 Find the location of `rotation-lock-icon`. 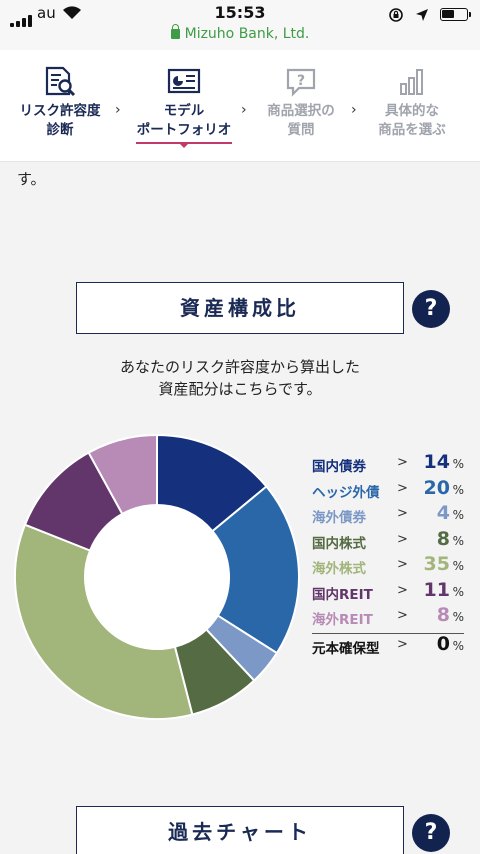

rotation-lock-icon is located at coordinates (396, 14).